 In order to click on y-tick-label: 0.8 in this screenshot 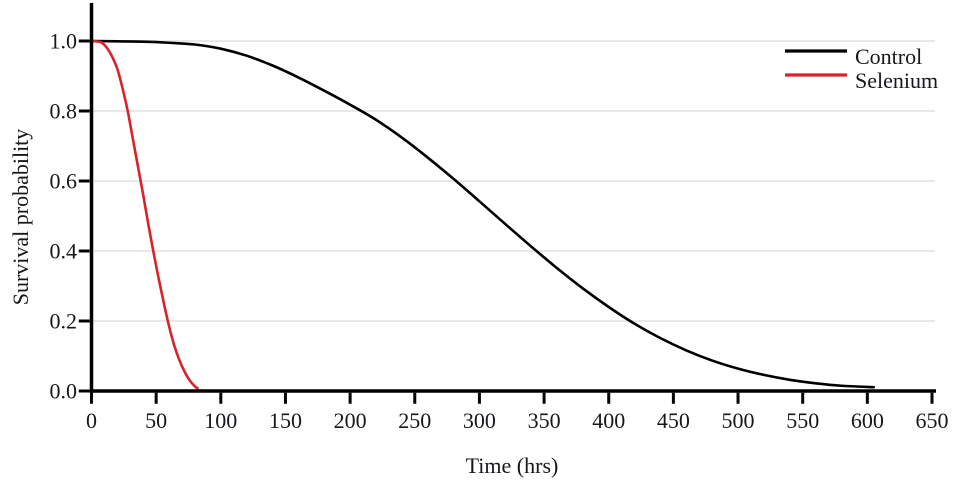, I will do `click(64, 111)`.